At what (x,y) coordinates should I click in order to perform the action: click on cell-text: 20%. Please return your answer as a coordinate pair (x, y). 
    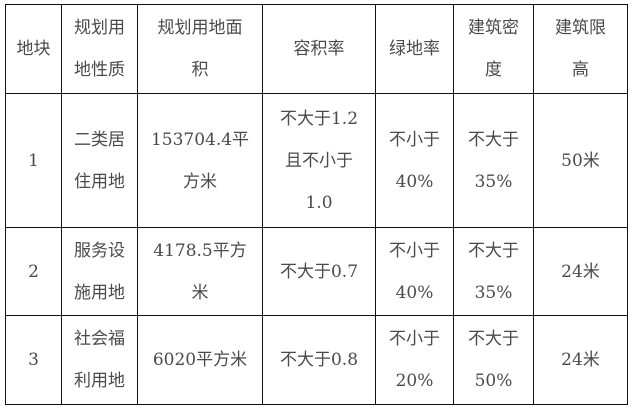
    Looking at the image, I should click on (414, 381).